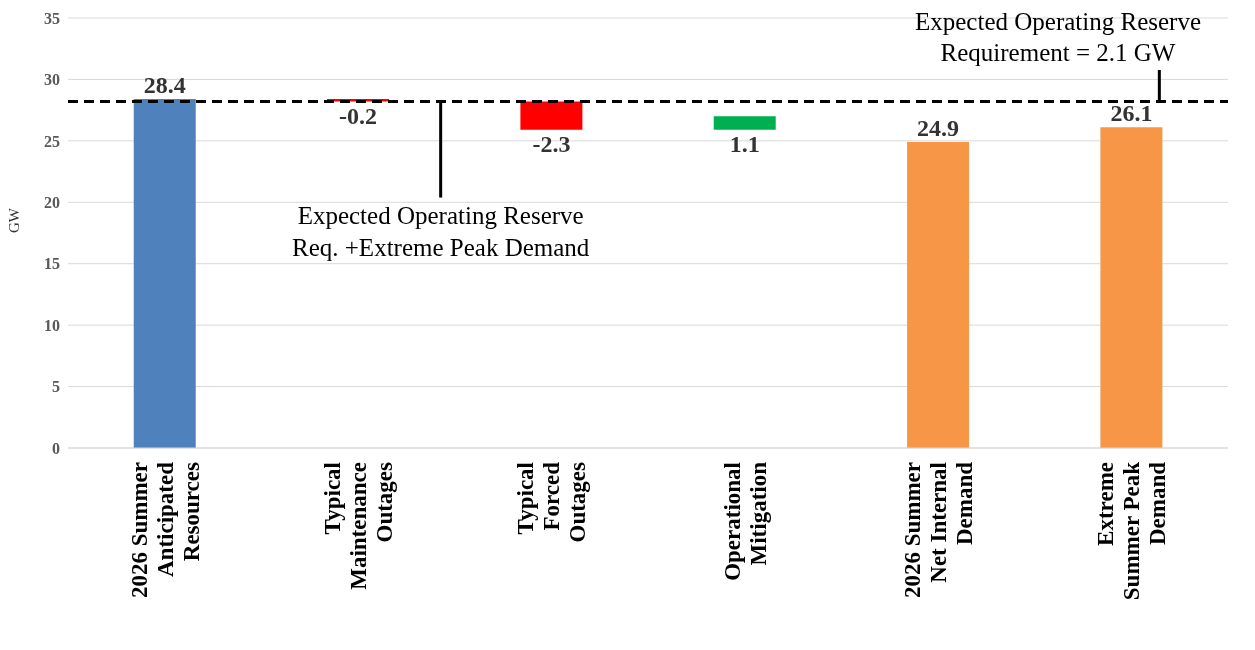 The image size is (1255, 650). What do you see at coordinates (938, 530) in the screenshot?
I see `x-tick-label: 2026 Summer Net Internal Demand` at bounding box center [938, 530].